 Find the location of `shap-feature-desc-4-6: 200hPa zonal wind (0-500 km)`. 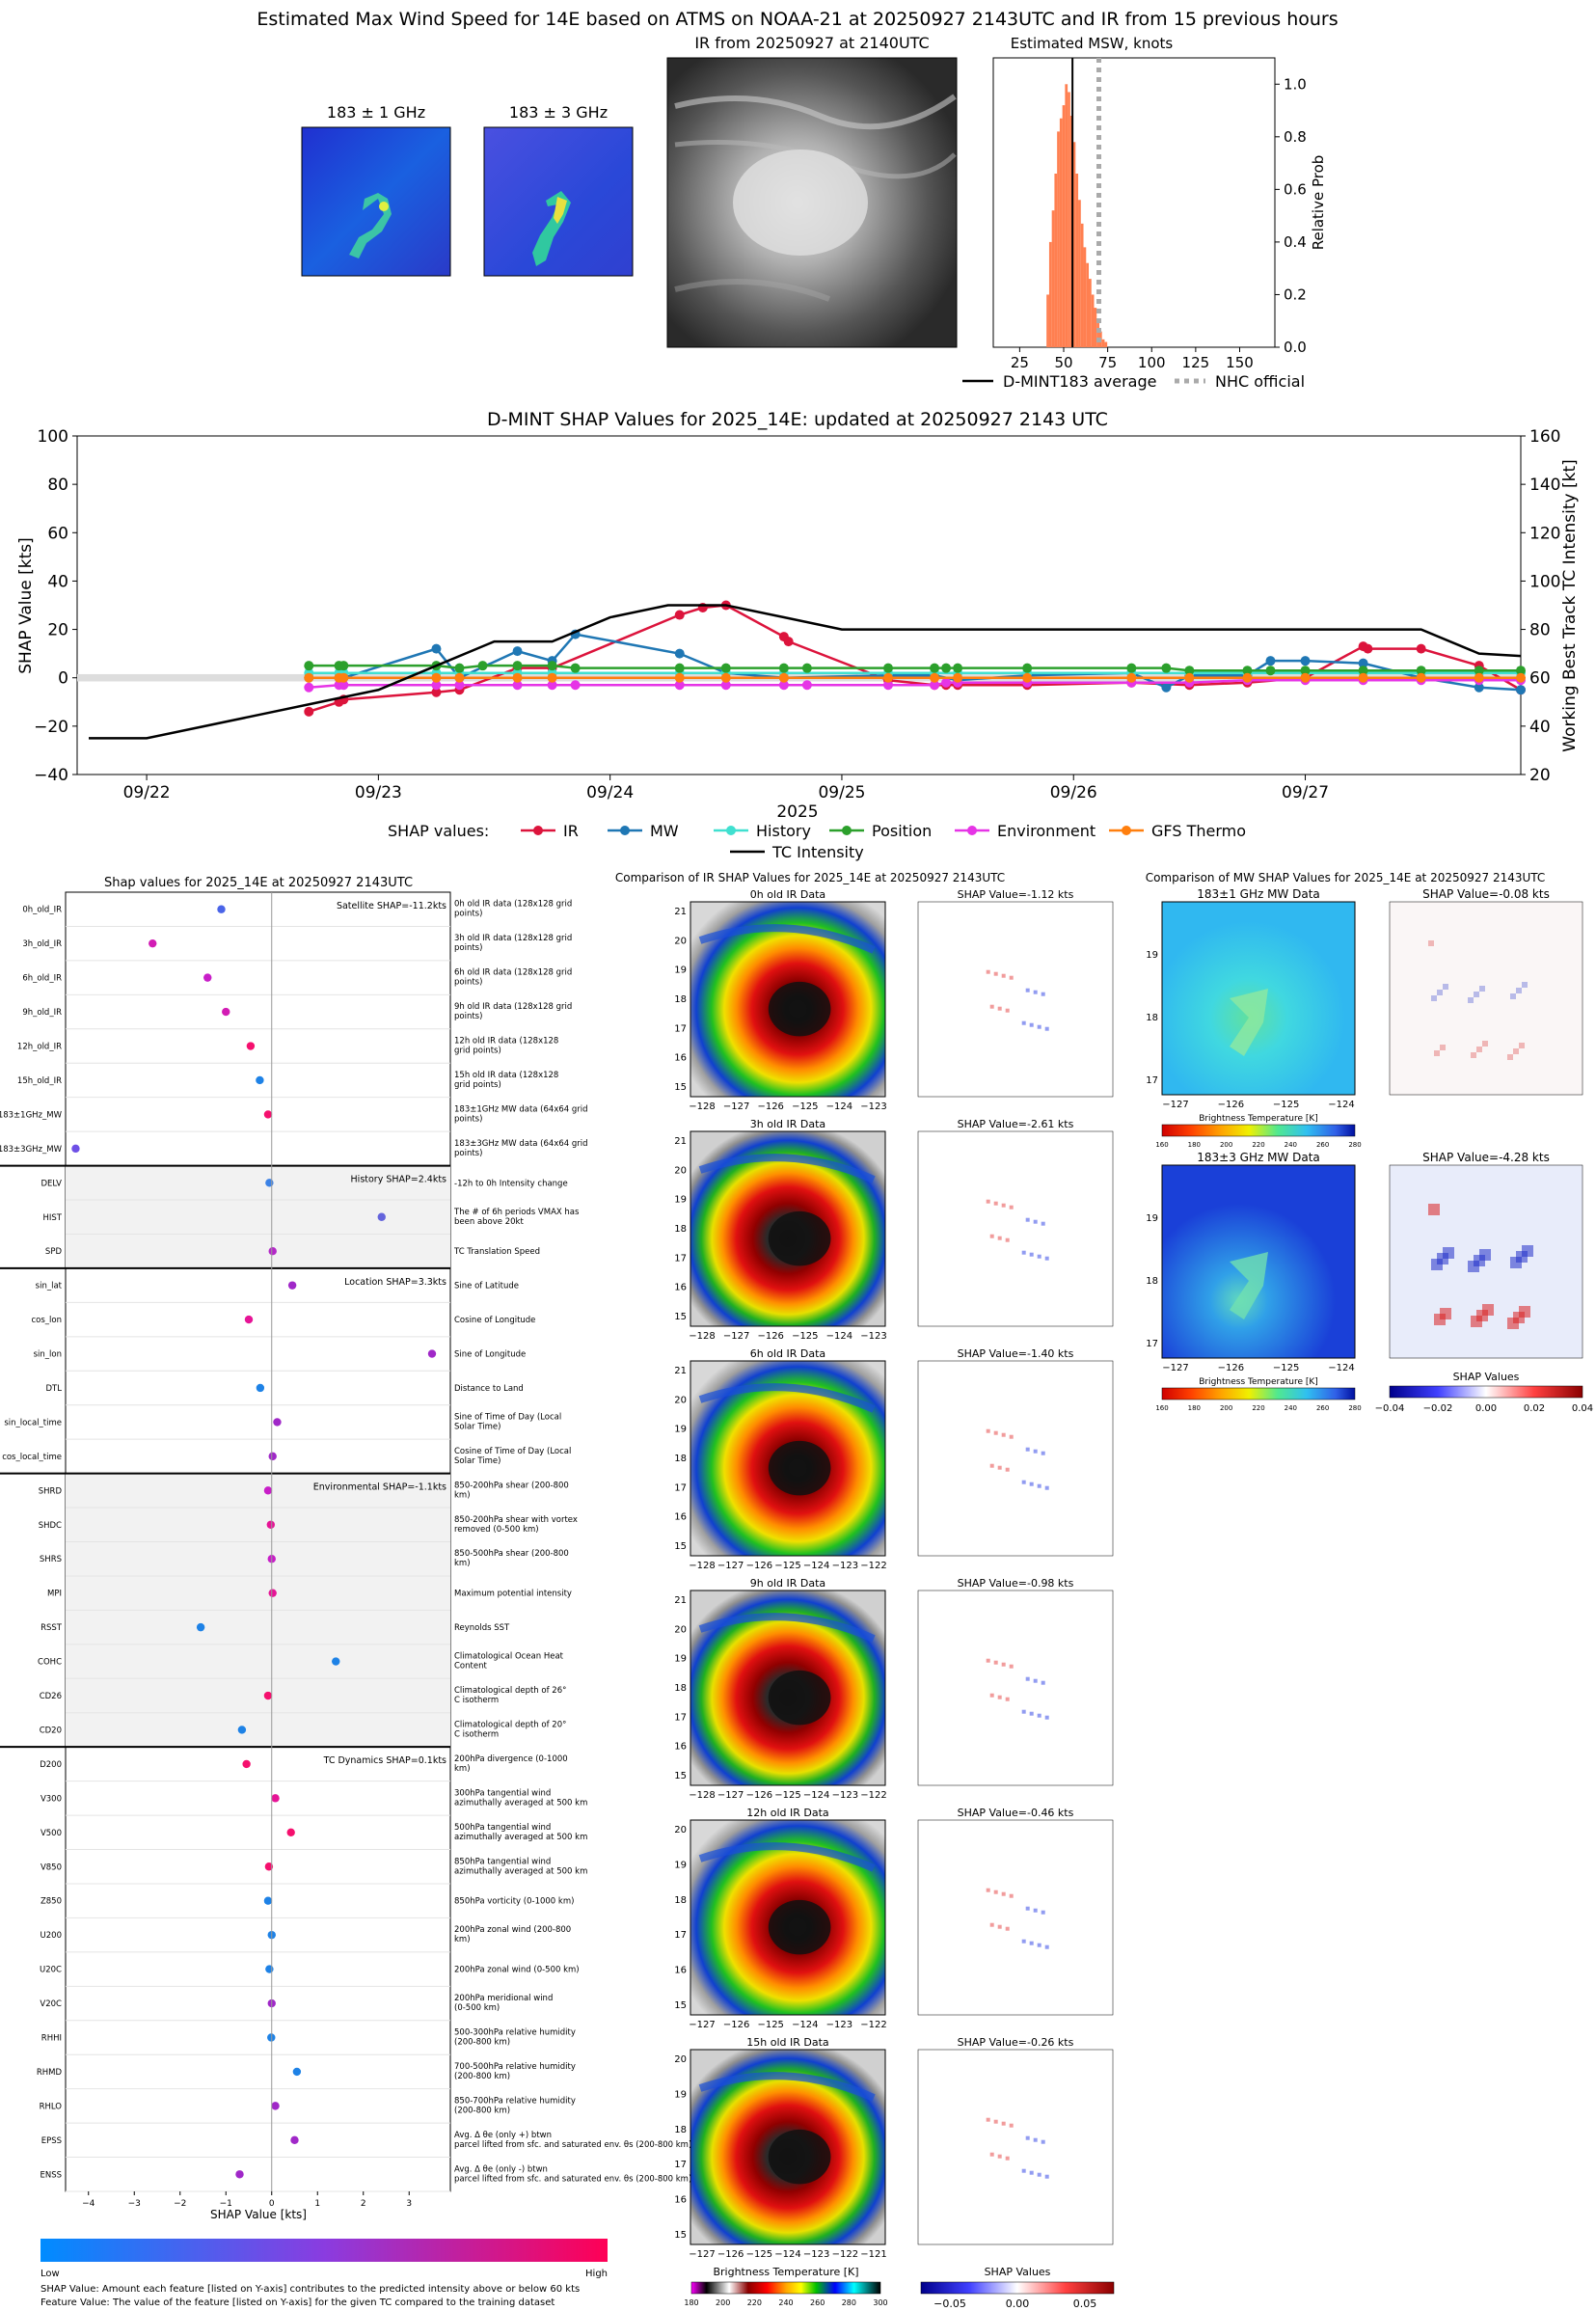

shap-feature-desc-4-6: 200hPa zonal wind (0-500 km) is located at coordinates (517, 1970).